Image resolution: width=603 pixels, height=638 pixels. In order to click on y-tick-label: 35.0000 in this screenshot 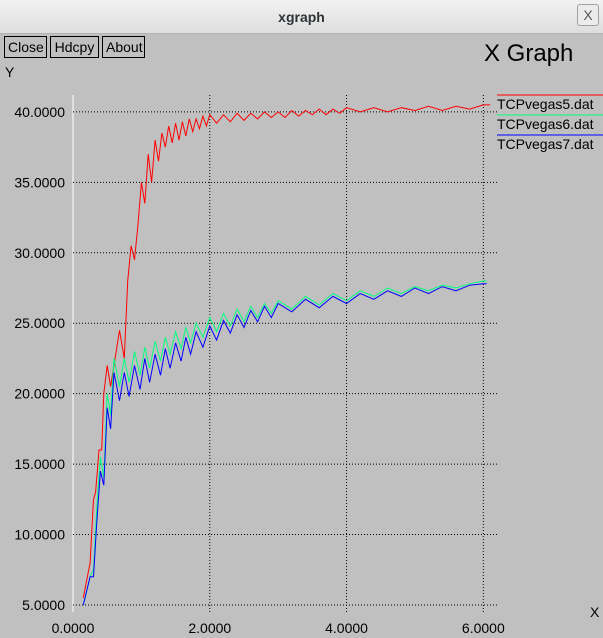, I will do `click(39, 182)`.